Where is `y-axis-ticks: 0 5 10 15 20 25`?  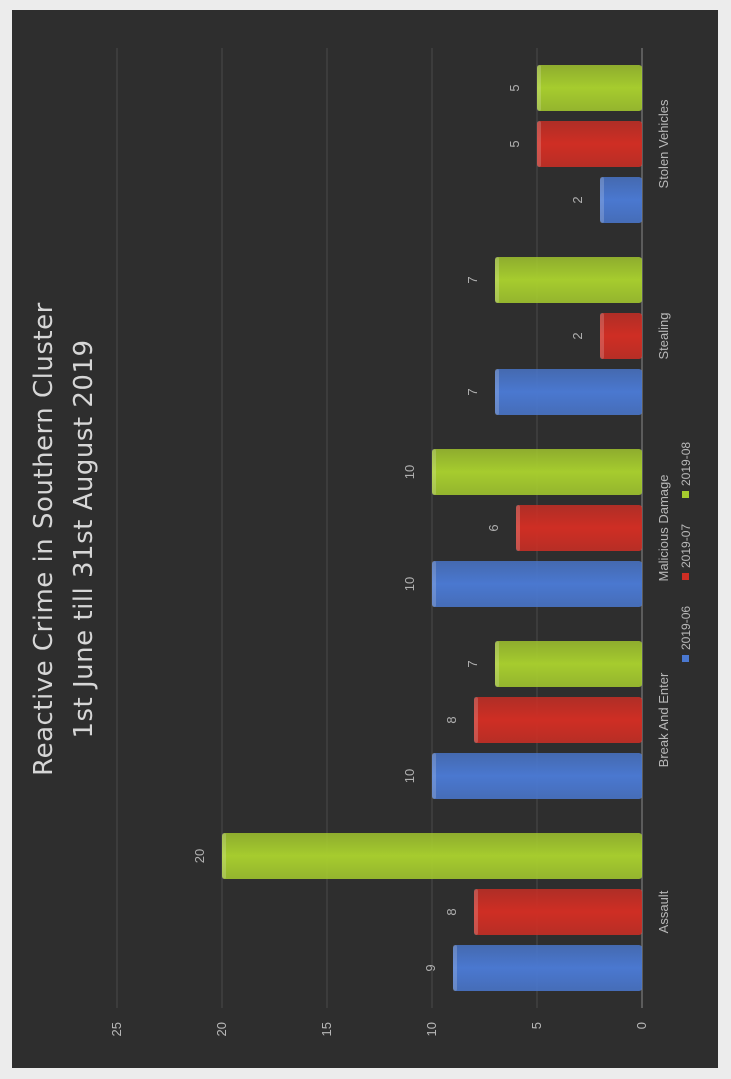
y-axis-ticks: 0 5 10 15 20 25 is located at coordinates (379, 1029).